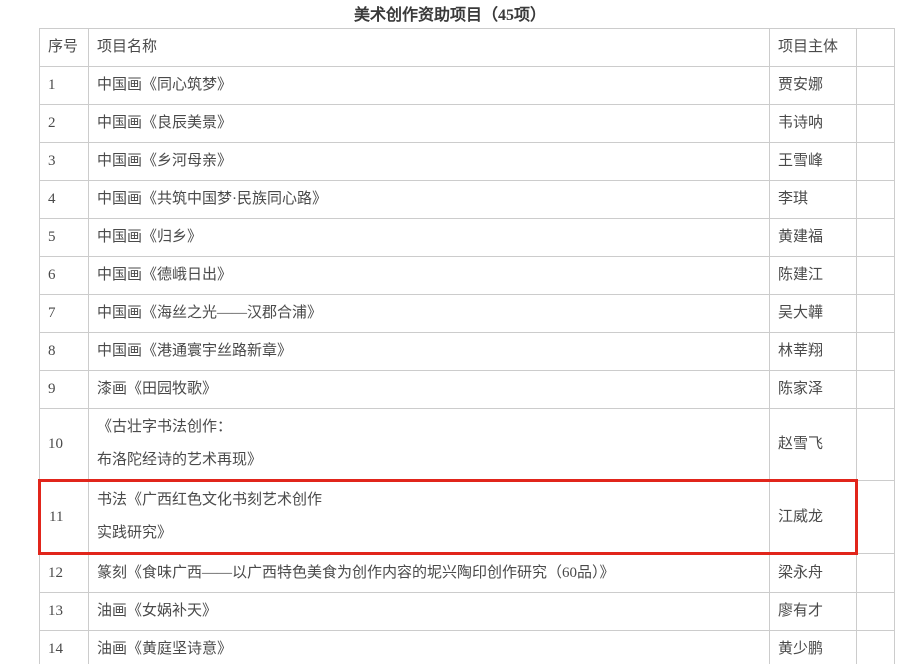 This screenshot has width=900, height=664. What do you see at coordinates (429, 199) in the screenshot?
I see `row-project: 中国画《共筑中国梦·民族同心路》` at bounding box center [429, 199].